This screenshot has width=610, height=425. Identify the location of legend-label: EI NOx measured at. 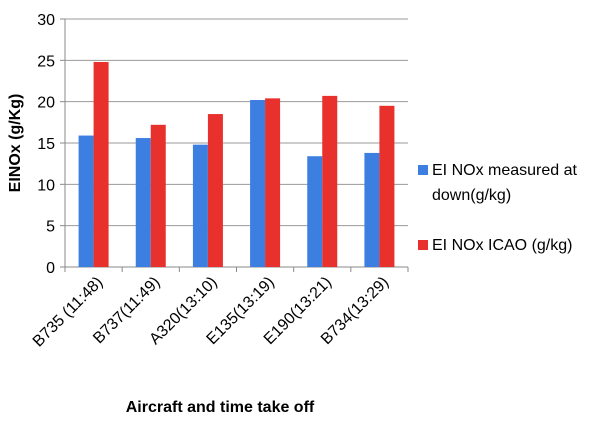
(505, 170).